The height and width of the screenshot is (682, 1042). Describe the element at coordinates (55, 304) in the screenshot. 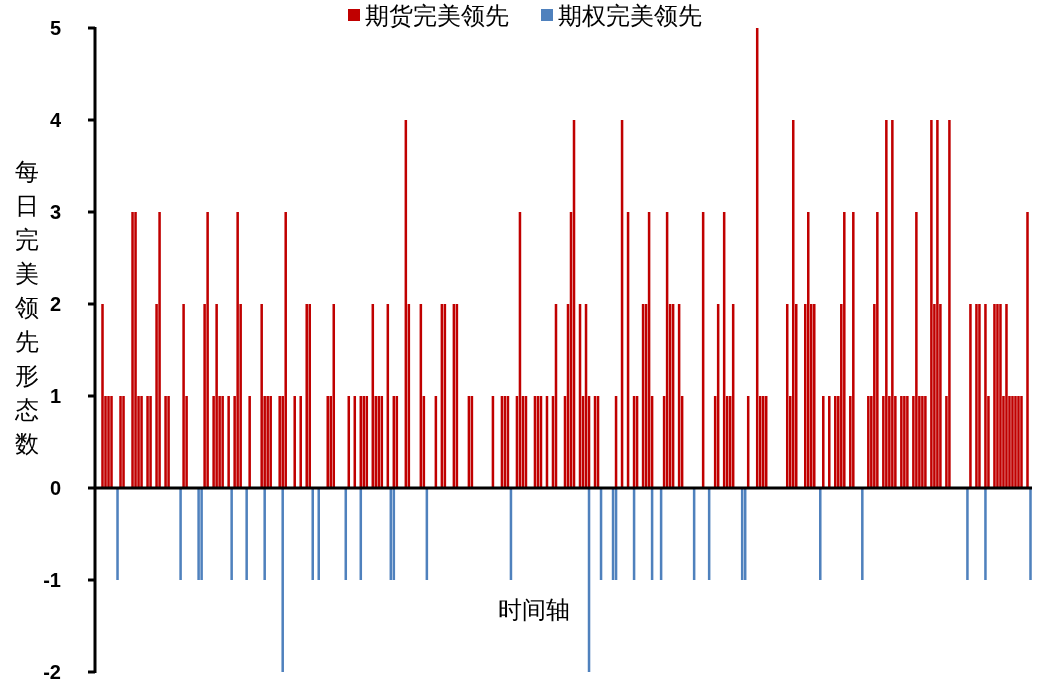

I see `y-tick-label: 2` at that location.